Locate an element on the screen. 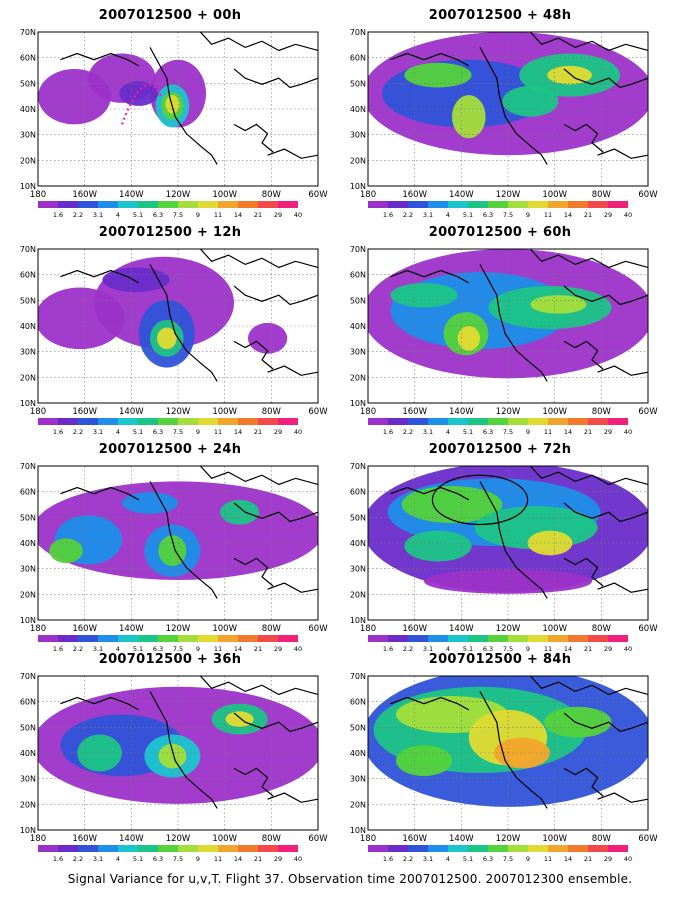 This screenshot has width=700, height=900. lat-label: 10N is located at coordinates (358, 830).